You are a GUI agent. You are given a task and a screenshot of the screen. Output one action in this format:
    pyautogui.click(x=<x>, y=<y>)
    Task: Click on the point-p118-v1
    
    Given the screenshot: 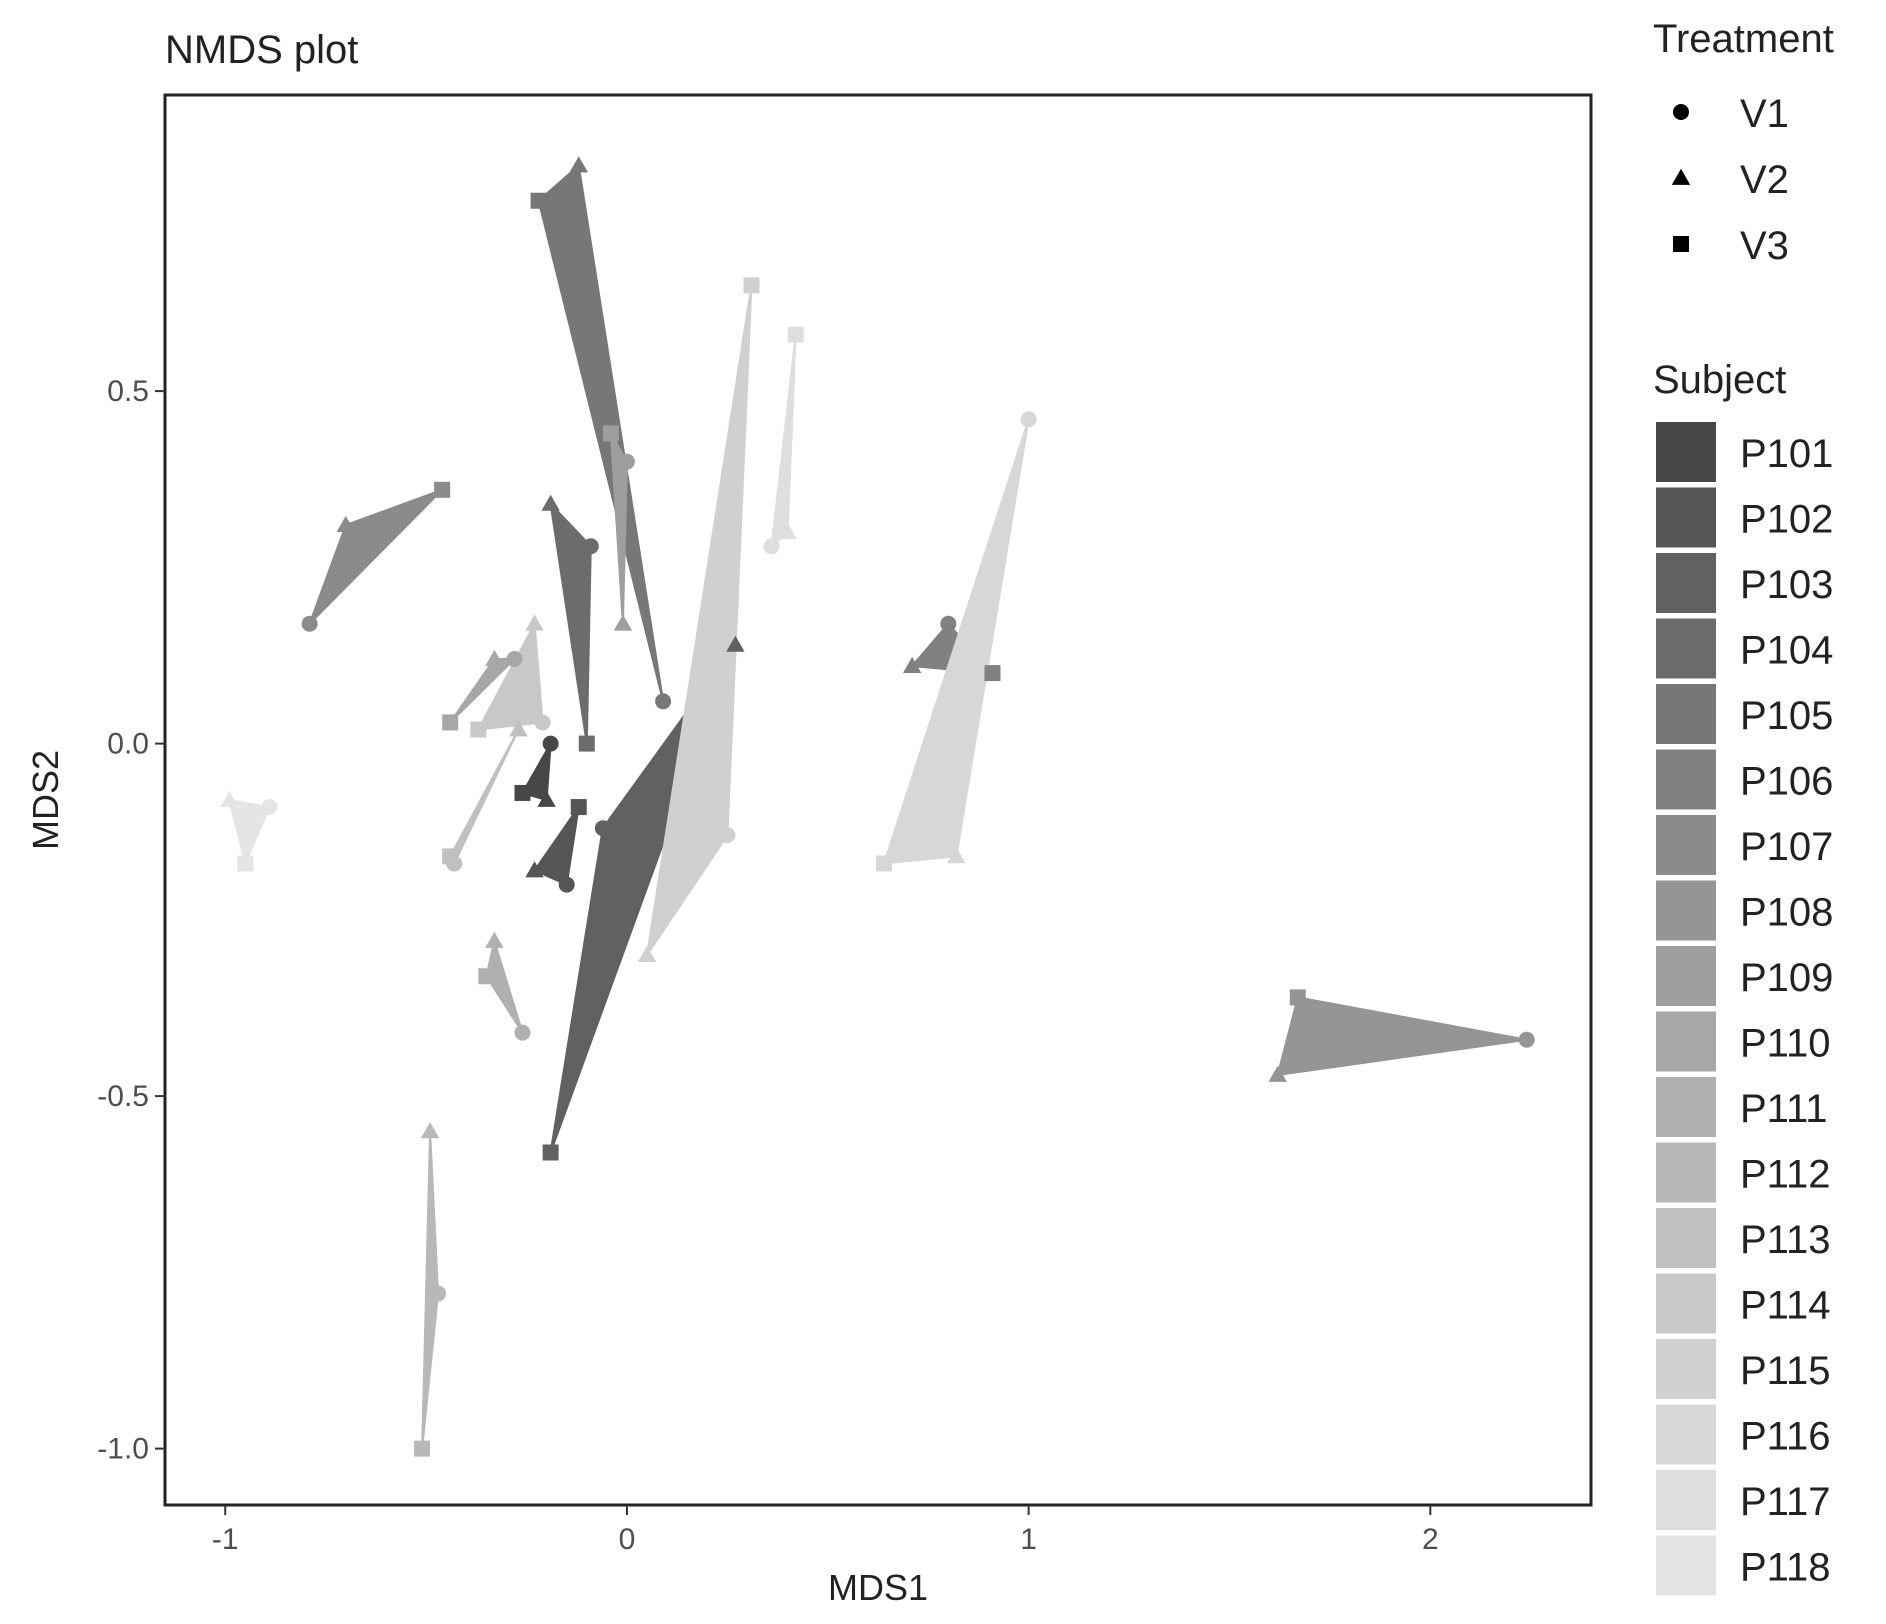 What is the action you would take?
    pyautogui.click(x=269, y=807)
    